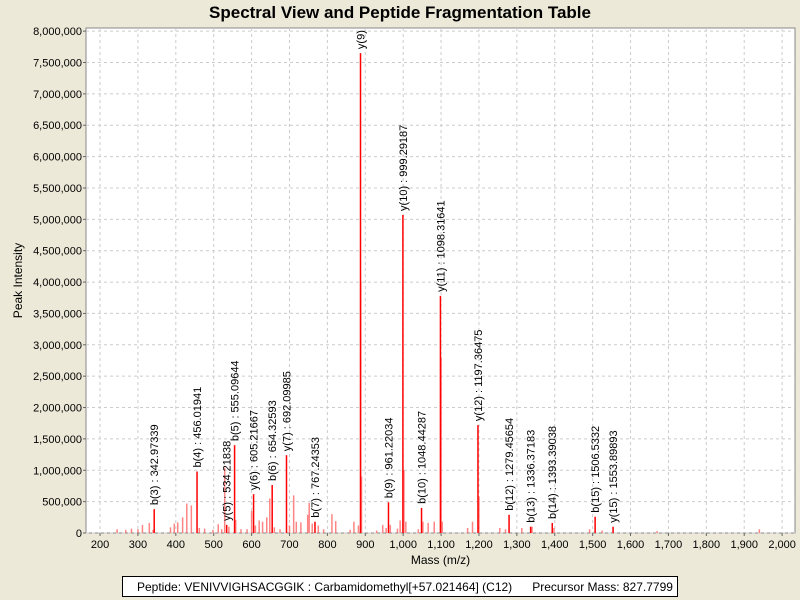 The width and height of the screenshot is (800, 600). I want to click on peak-label: y(9), so click(362, 39).